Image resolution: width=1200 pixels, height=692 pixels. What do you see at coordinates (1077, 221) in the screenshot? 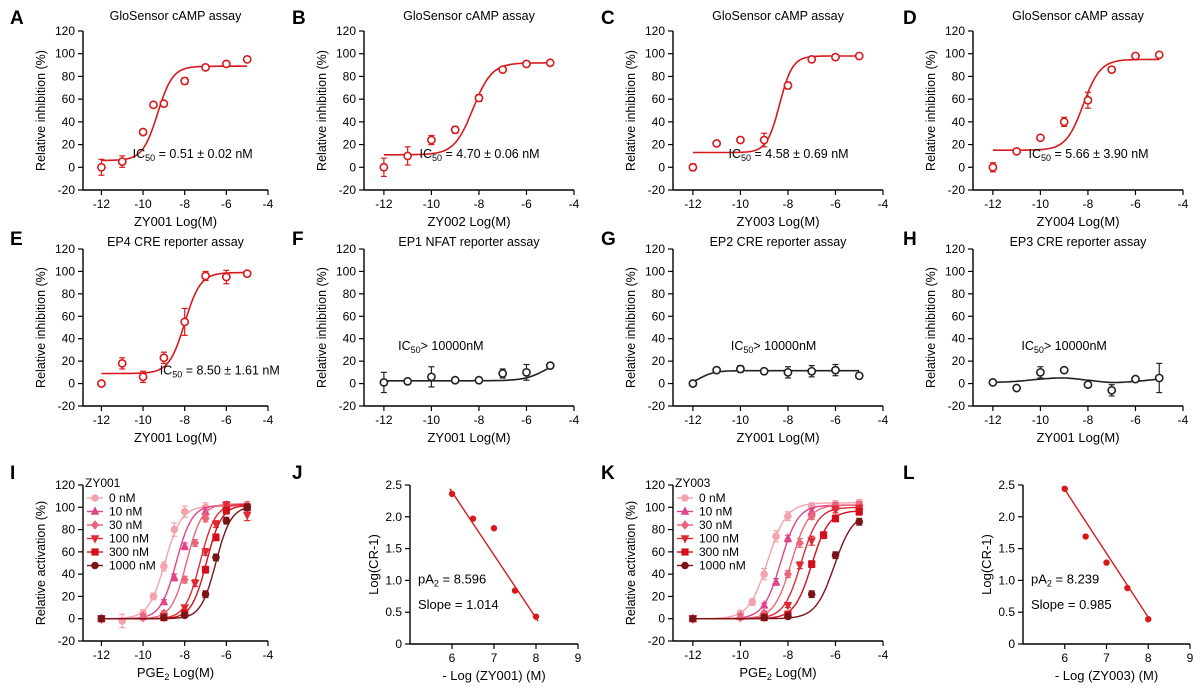
I see `x-axis-label: ZY004 Log(M)` at bounding box center [1077, 221].